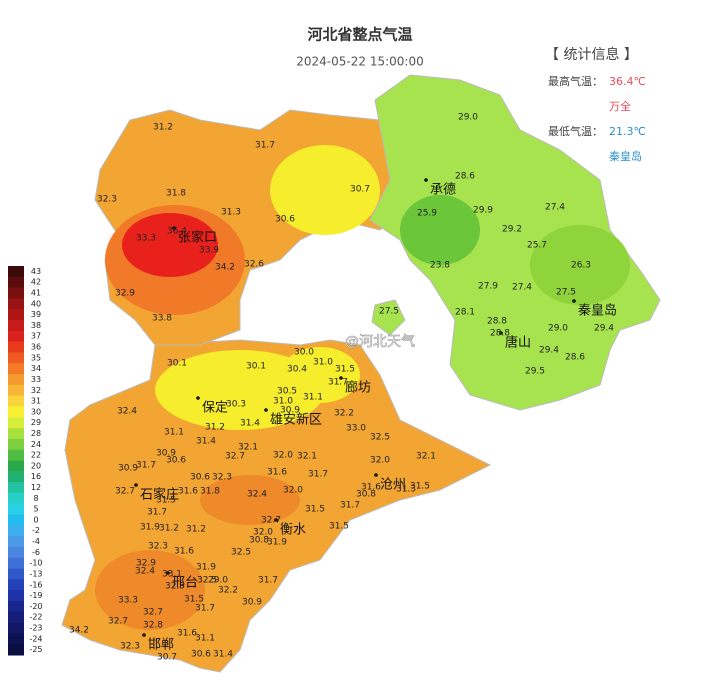 The width and height of the screenshot is (721, 685). Describe the element at coordinates (296, 420) in the screenshot. I see `city-name: 雄安新区` at that location.